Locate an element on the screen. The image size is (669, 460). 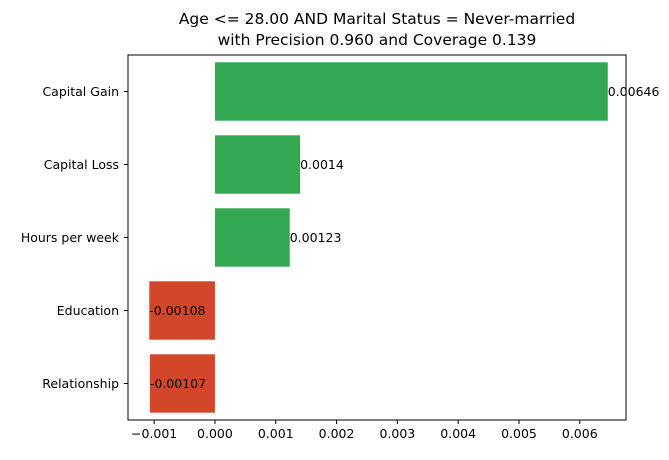
y-tick-label: Capital Gain is located at coordinates (80, 91).